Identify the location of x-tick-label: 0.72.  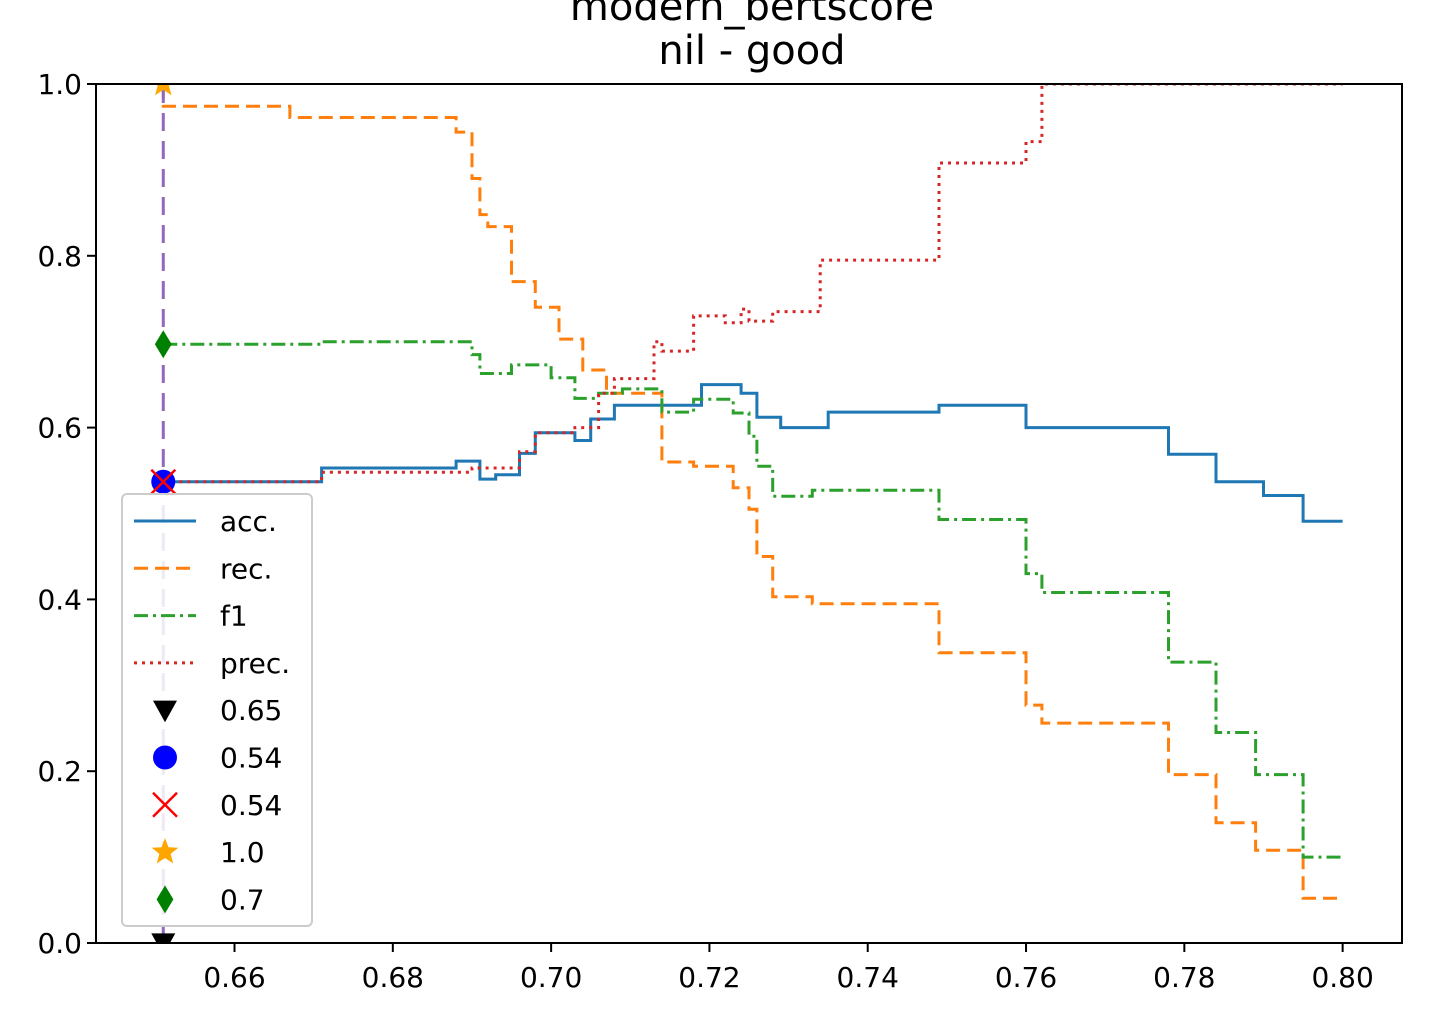
(709, 977).